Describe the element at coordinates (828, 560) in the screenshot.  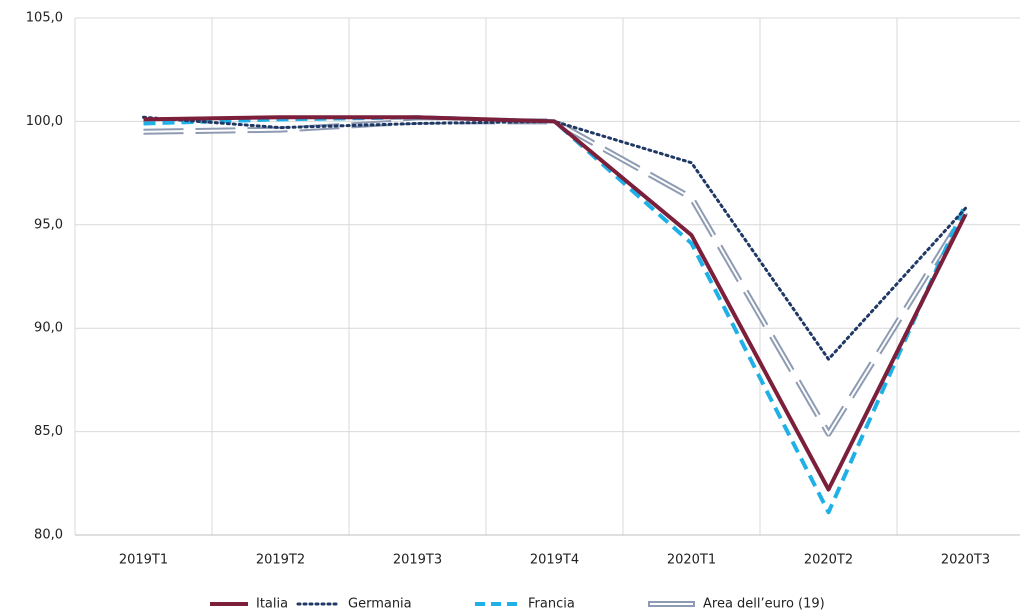
I see `x-tick-label: 2020T2` at that location.